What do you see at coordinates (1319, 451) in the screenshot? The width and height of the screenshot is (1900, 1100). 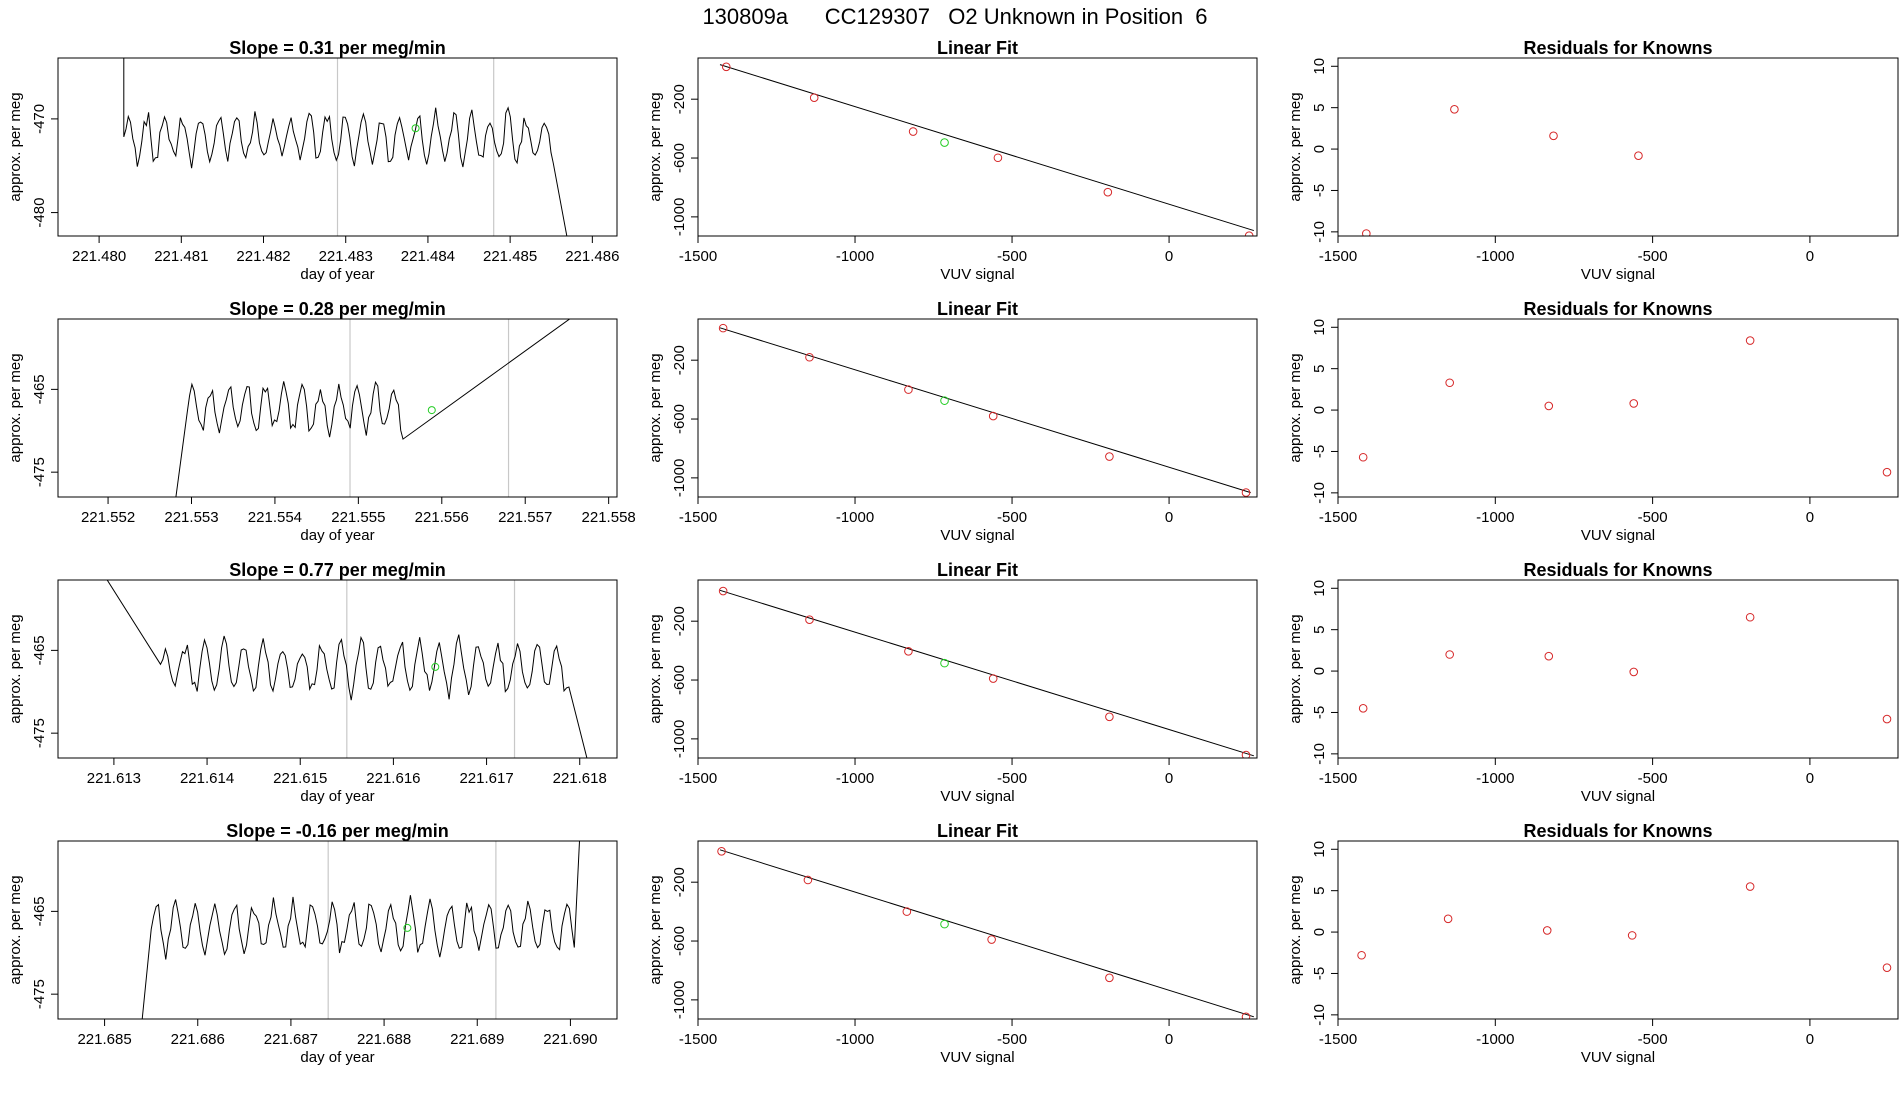 I see `y-tick-label: -5` at bounding box center [1319, 451].